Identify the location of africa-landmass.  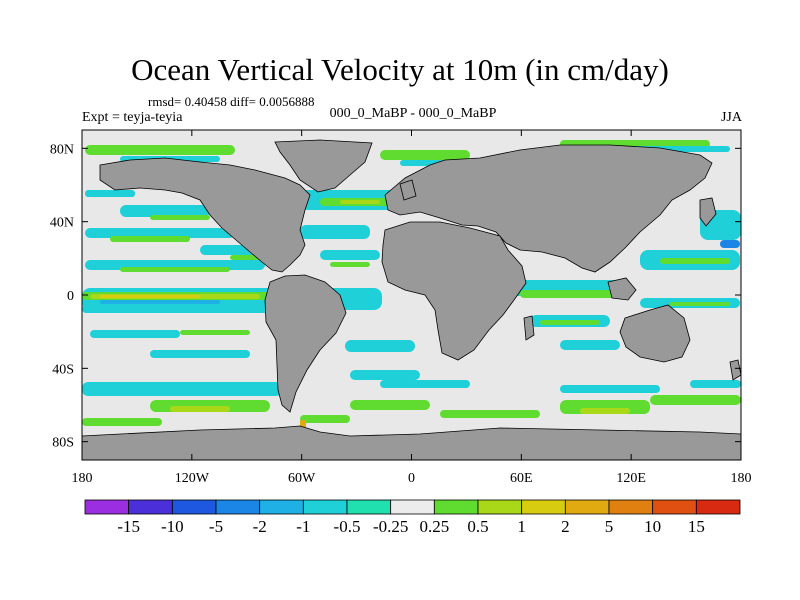
(454, 291).